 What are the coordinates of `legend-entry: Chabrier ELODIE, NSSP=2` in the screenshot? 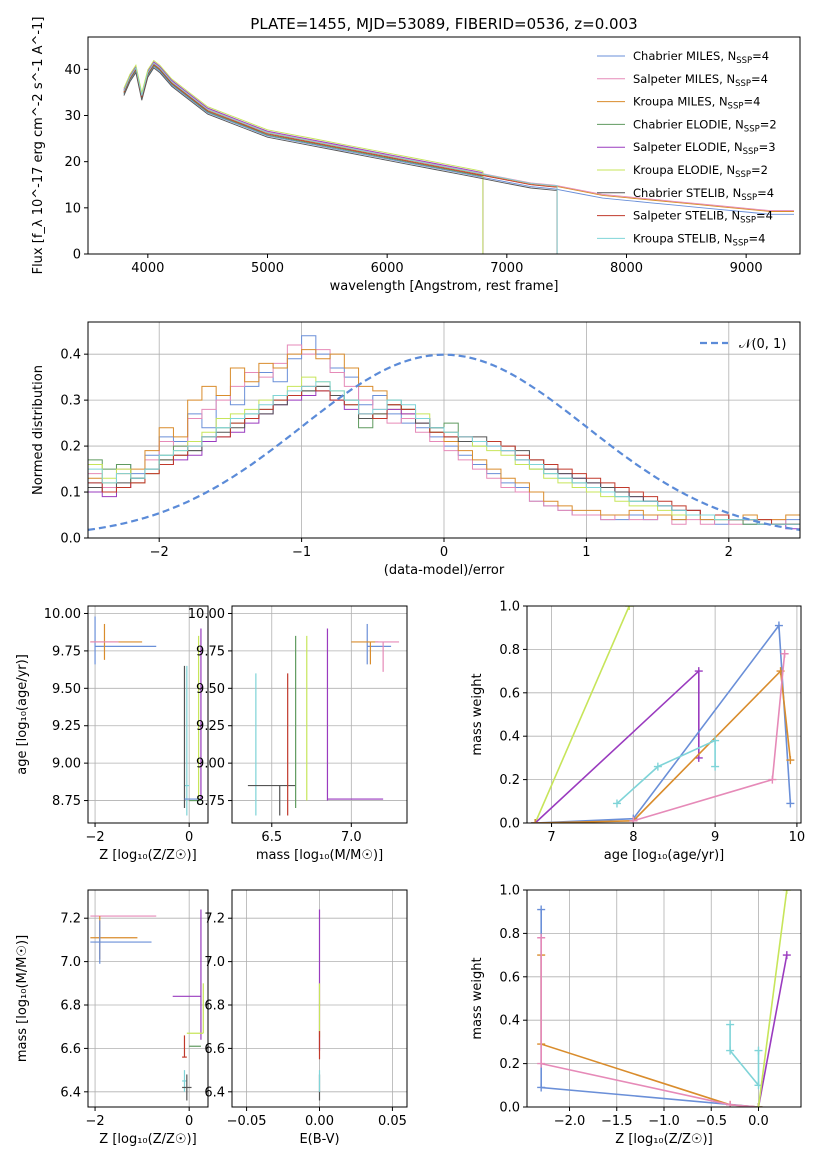 It's located at (705, 125).